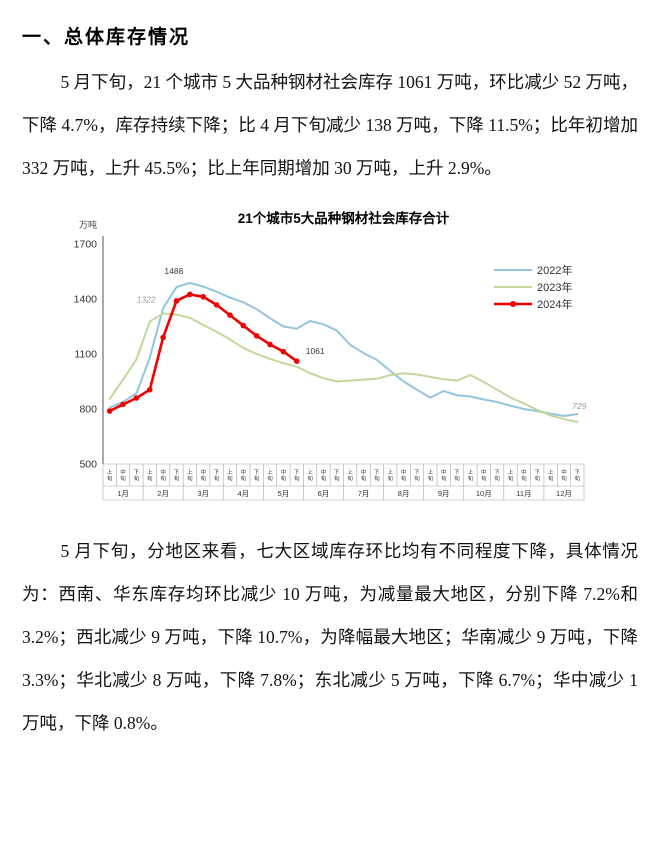  What do you see at coordinates (203, 493) in the screenshot?
I see `x-month-label: 3月` at bounding box center [203, 493].